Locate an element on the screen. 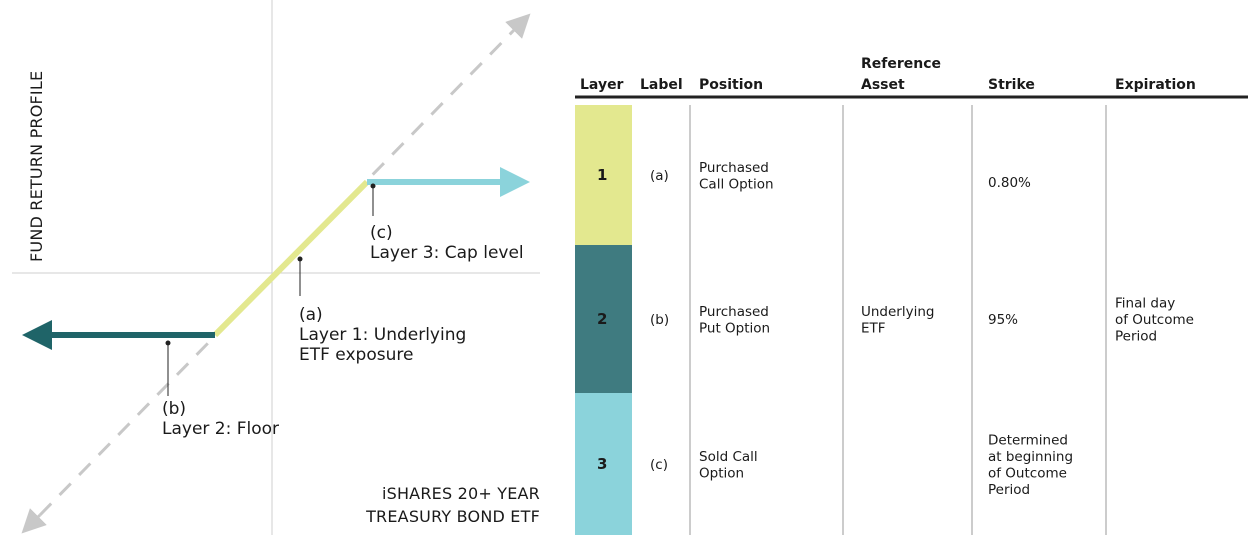 The width and height of the screenshot is (1248, 535). cell-text: ETF is located at coordinates (873, 328).